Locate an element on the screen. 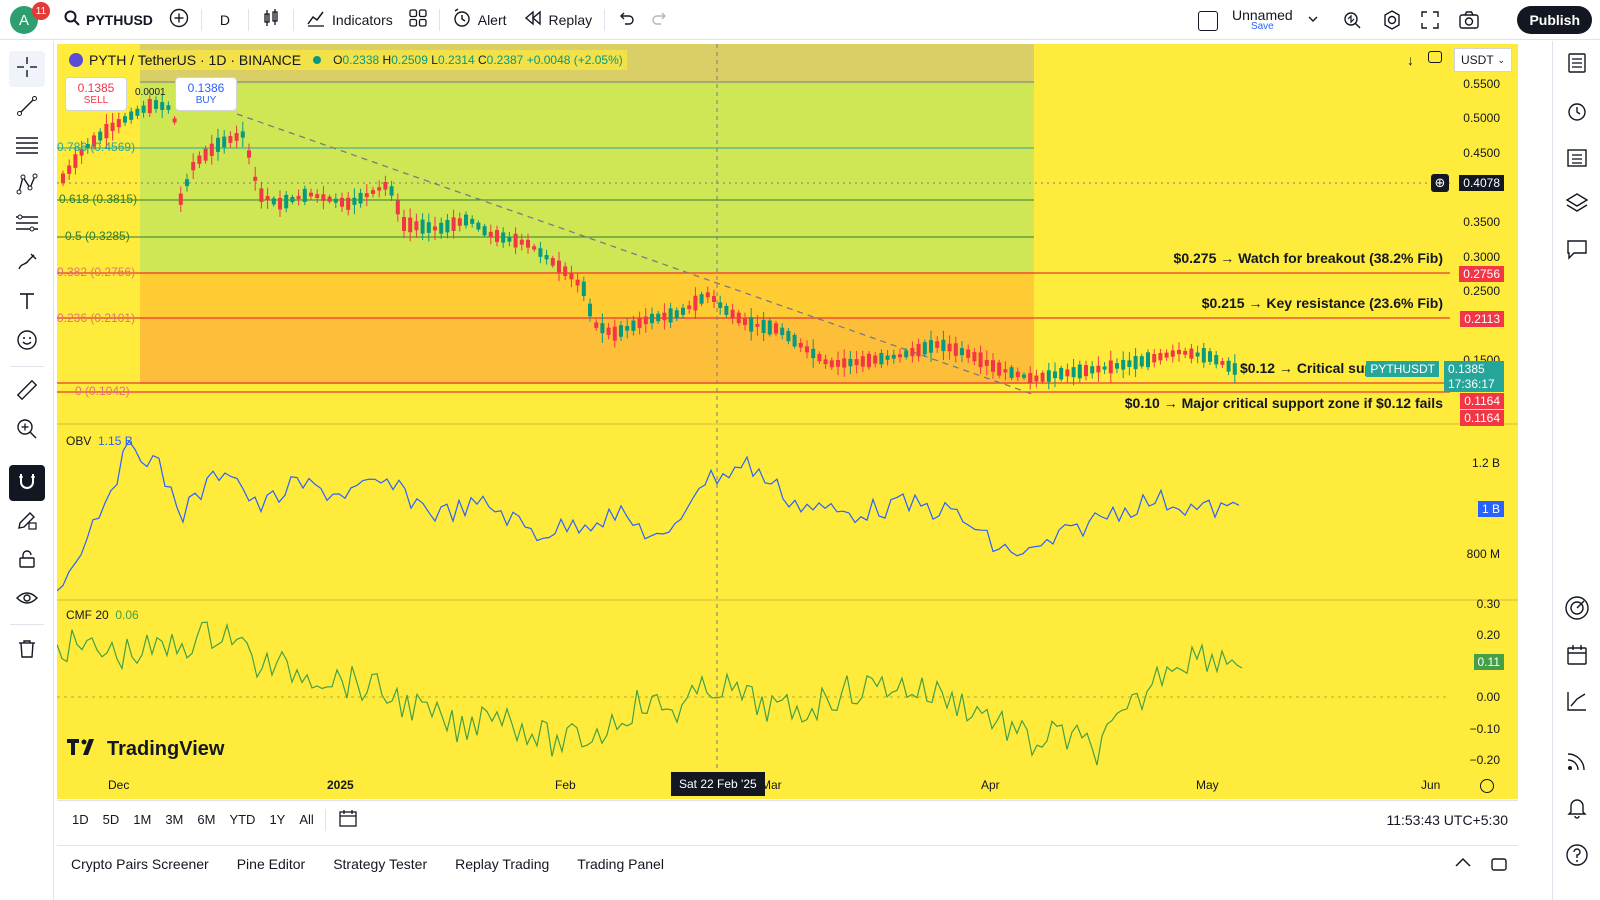  range-3m-button: 3M is located at coordinates (174, 819).